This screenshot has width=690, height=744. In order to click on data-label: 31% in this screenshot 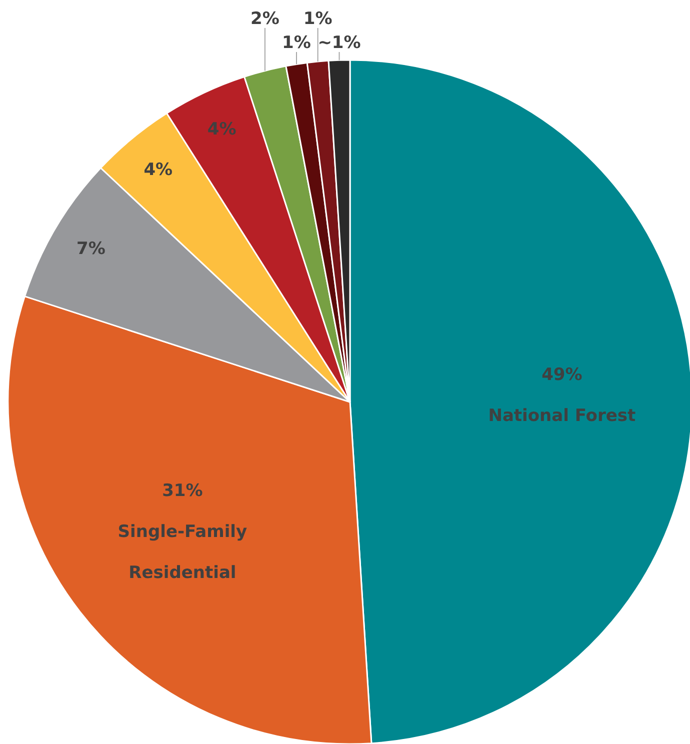, I will do `click(182, 490)`.